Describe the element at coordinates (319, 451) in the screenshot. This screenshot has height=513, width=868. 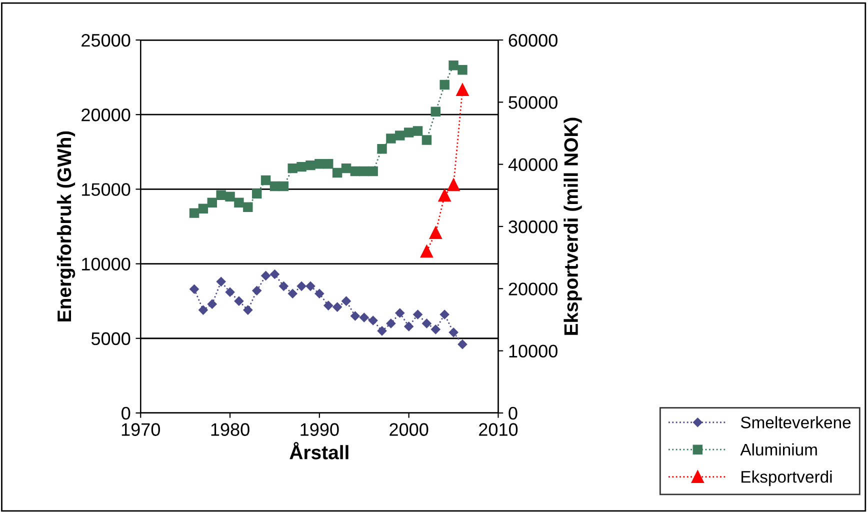
I see `x-axis-title: Årstall` at that location.